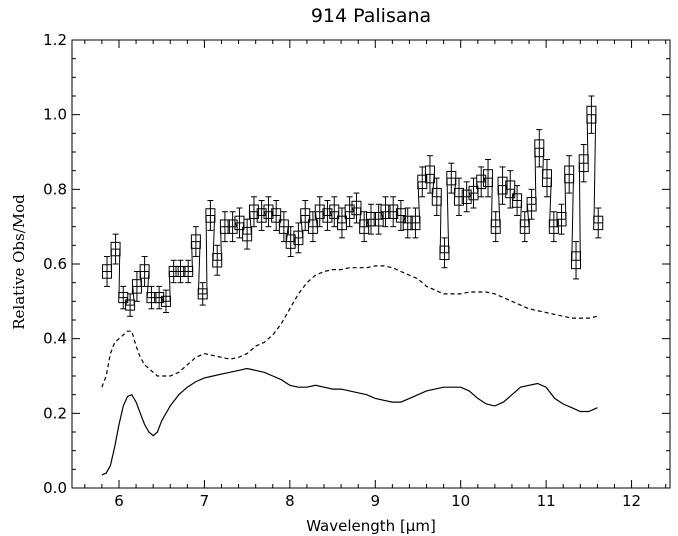 The width and height of the screenshot is (678, 536). Describe the element at coordinates (631, 501) in the screenshot. I see `x-tick-label: 12` at that location.